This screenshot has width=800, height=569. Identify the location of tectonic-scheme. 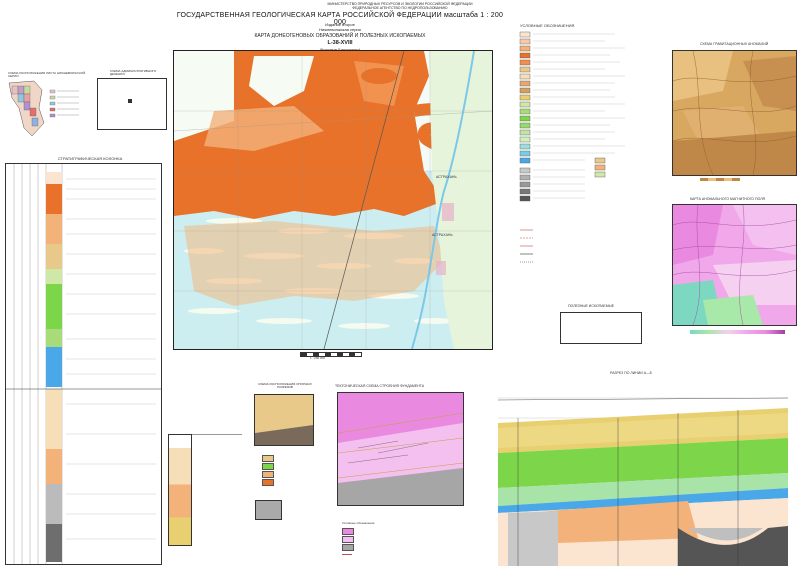
(400, 449).